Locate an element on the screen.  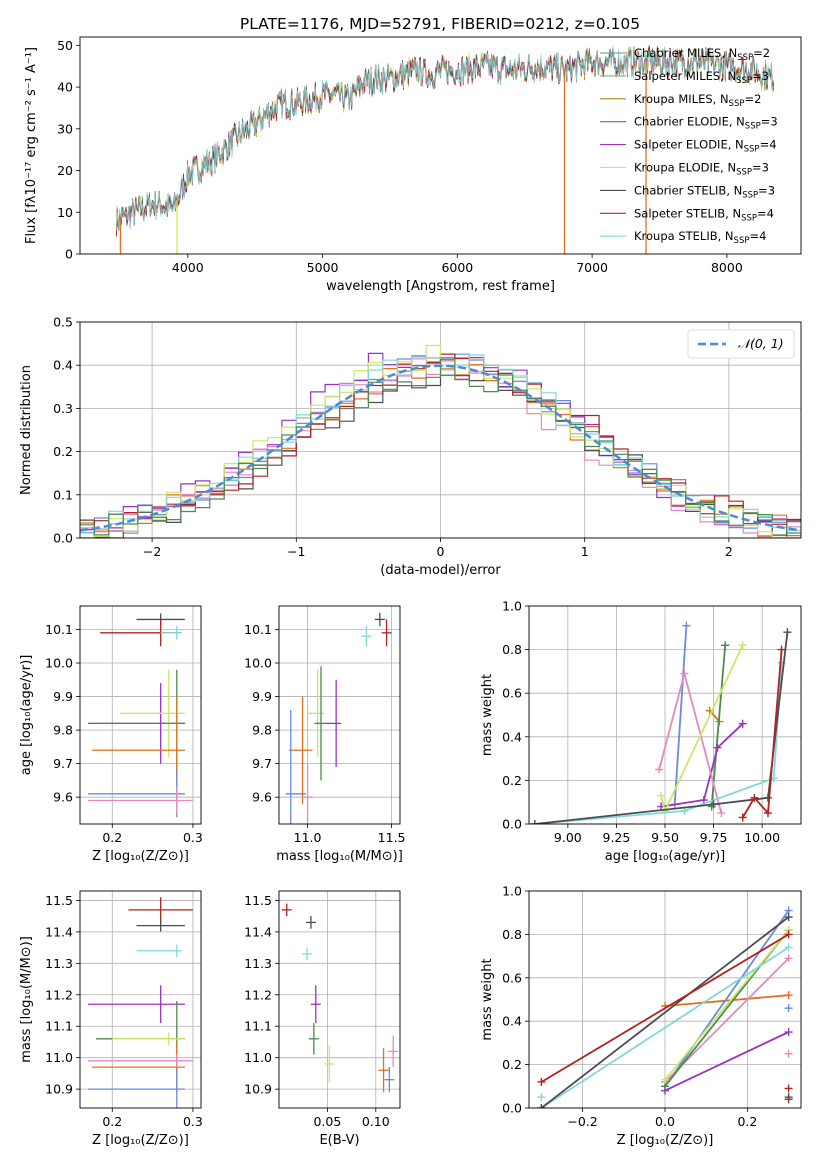
legend-label-text: Kroupa STELIB, N is located at coordinates (684, 236).